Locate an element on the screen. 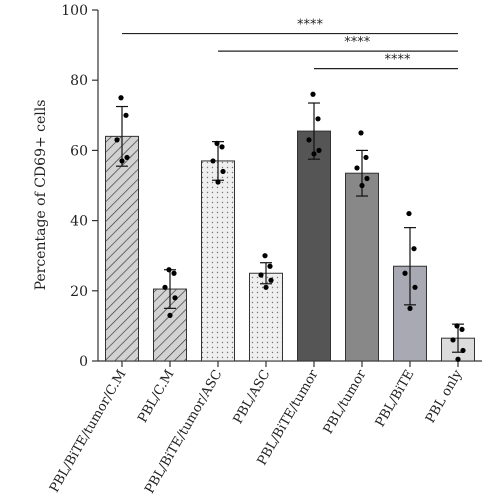 Image resolution: width=500 pixels, height=500 pixels. x-tick-label: PBL only is located at coordinates (444, 396).